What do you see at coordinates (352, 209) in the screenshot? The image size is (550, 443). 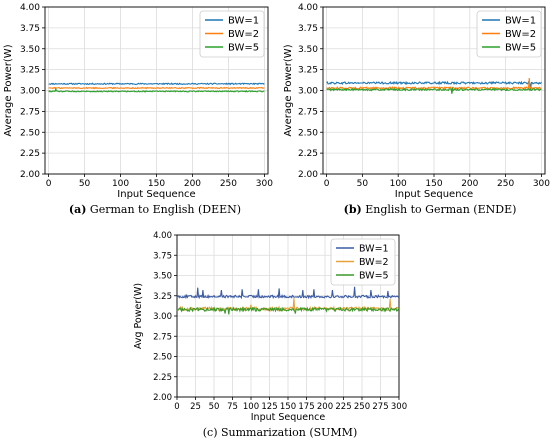 I see `caption-b-label: (b)` at bounding box center [352, 209].